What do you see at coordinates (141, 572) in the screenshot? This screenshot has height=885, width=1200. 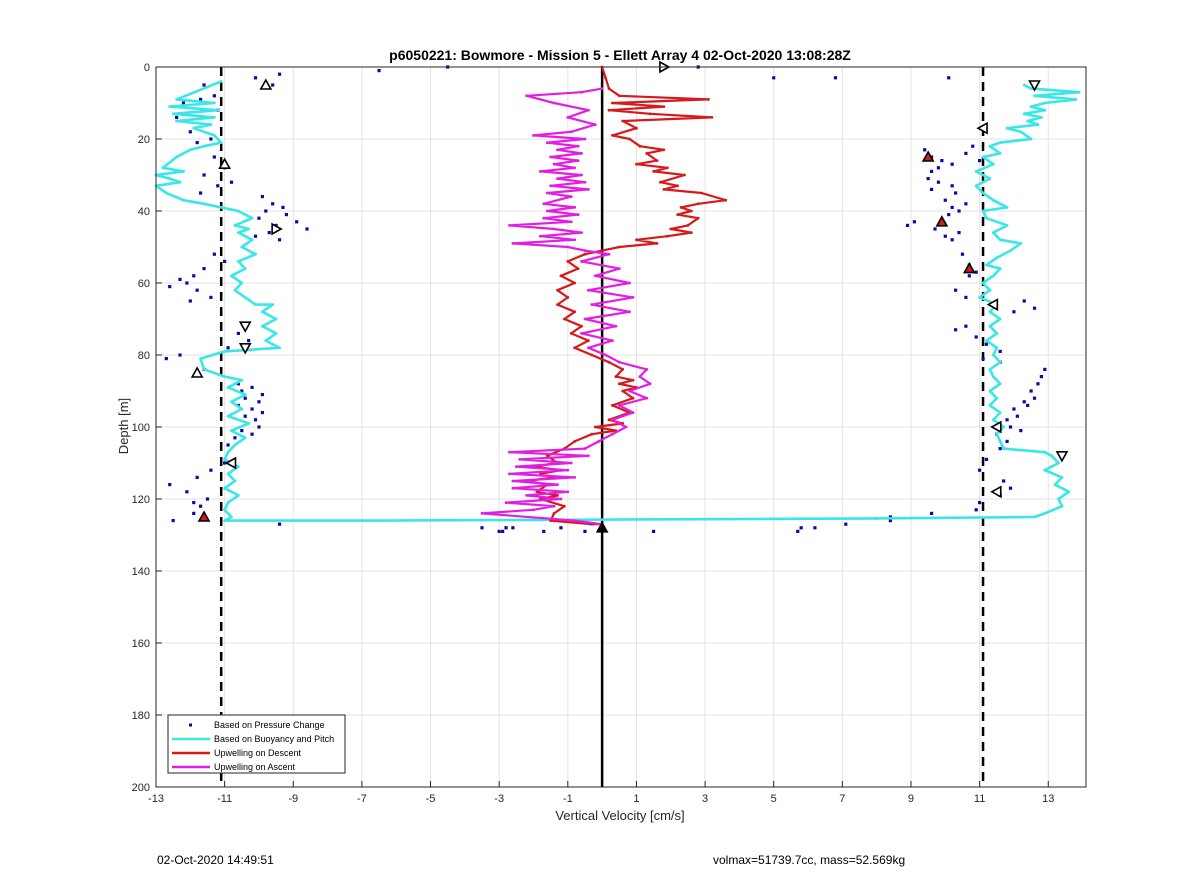 I see `y-tick-label: 140` at bounding box center [141, 572].